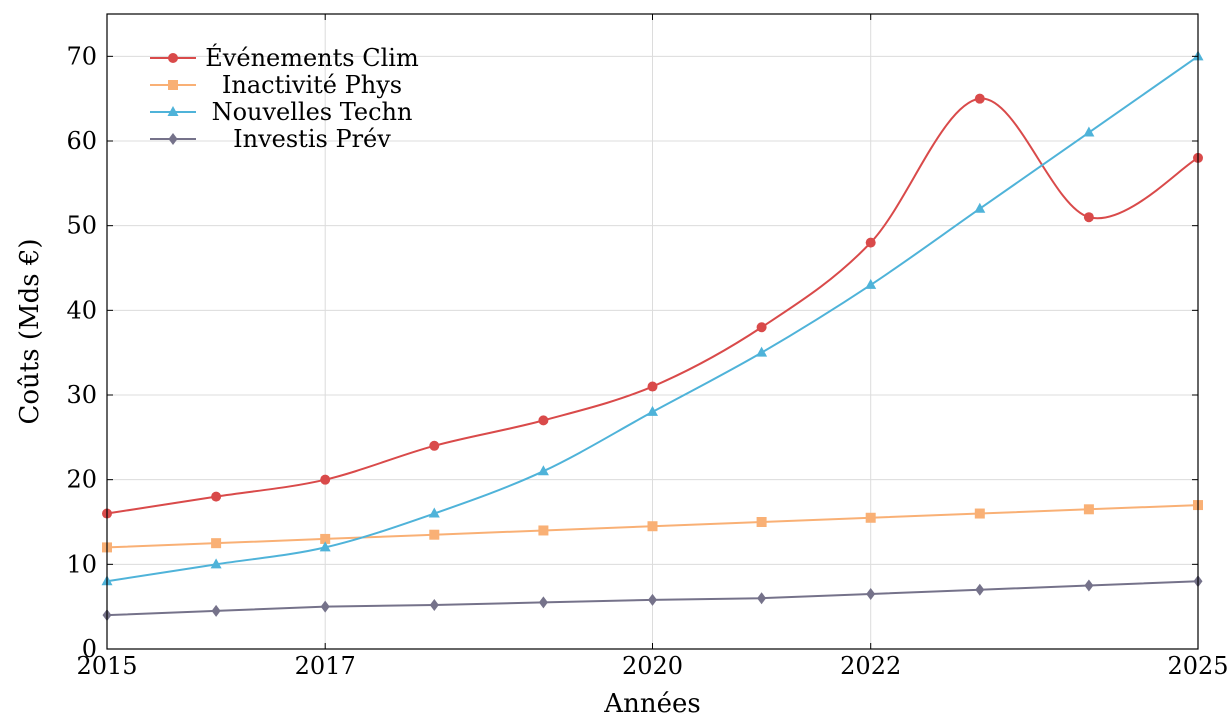 Image resolution: width=1231 pixels, height=724 pixels. Describe the element at coordinates (30, 331) in the screenshot. I see `y-axis-title: Coûts (Mds €)` at that location.